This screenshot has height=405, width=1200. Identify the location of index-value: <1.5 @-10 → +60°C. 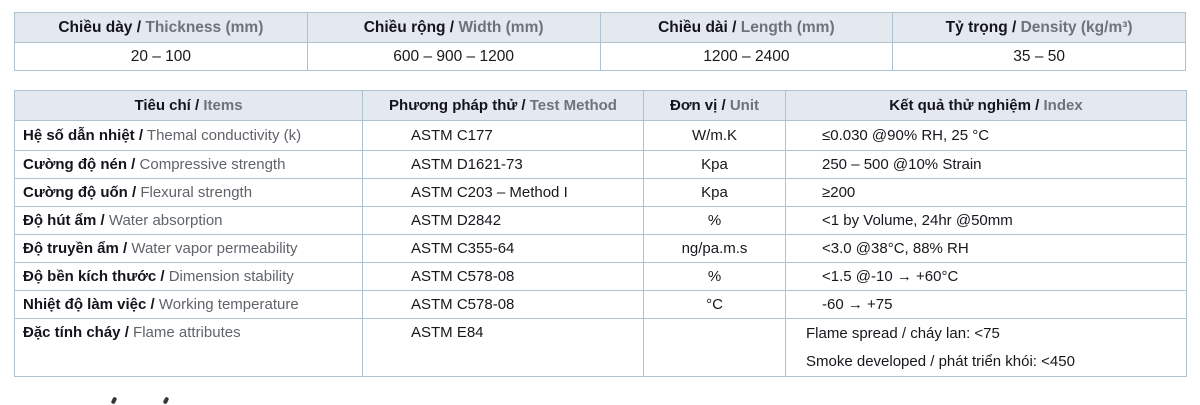
(986, 276).